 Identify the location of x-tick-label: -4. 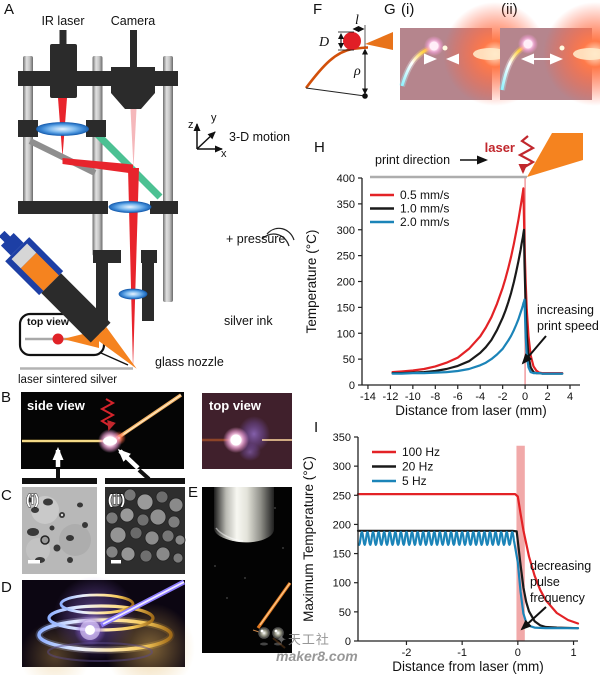
(480, 397).